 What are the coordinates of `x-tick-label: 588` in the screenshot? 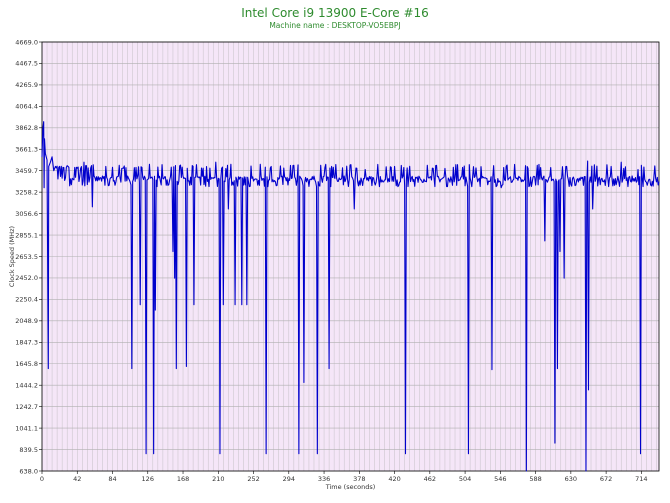 It's located at (535, 479).